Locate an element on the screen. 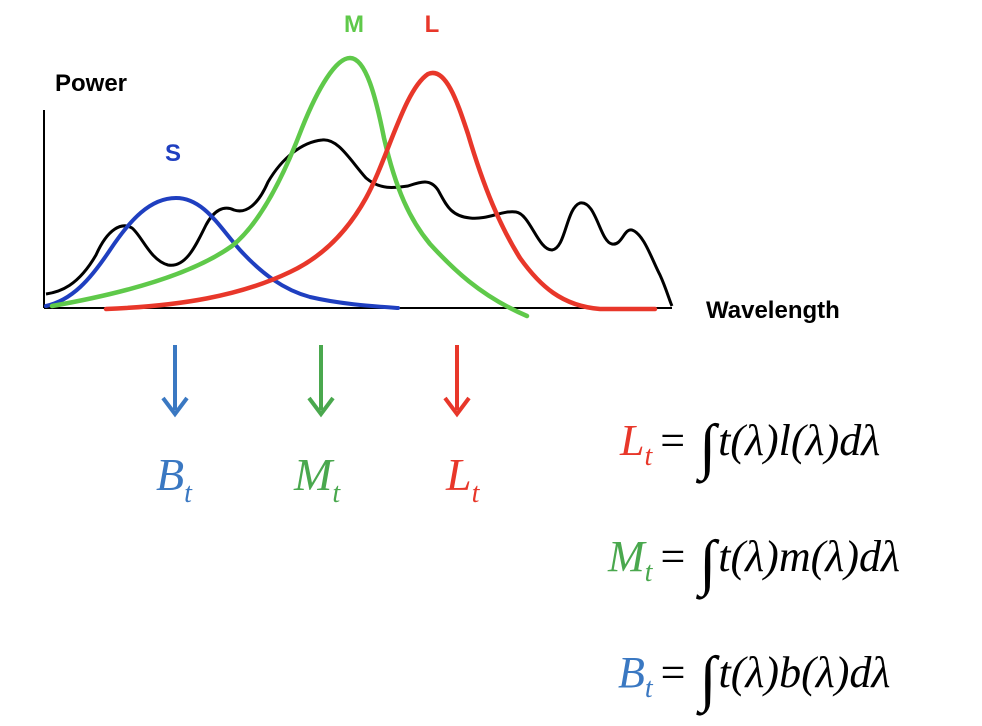 Image resolution: width=982 pixels, height=726 pixels. equation-l: Lt = ∫t(λ)l(λ)dλ is located at coordinates (750, 447).